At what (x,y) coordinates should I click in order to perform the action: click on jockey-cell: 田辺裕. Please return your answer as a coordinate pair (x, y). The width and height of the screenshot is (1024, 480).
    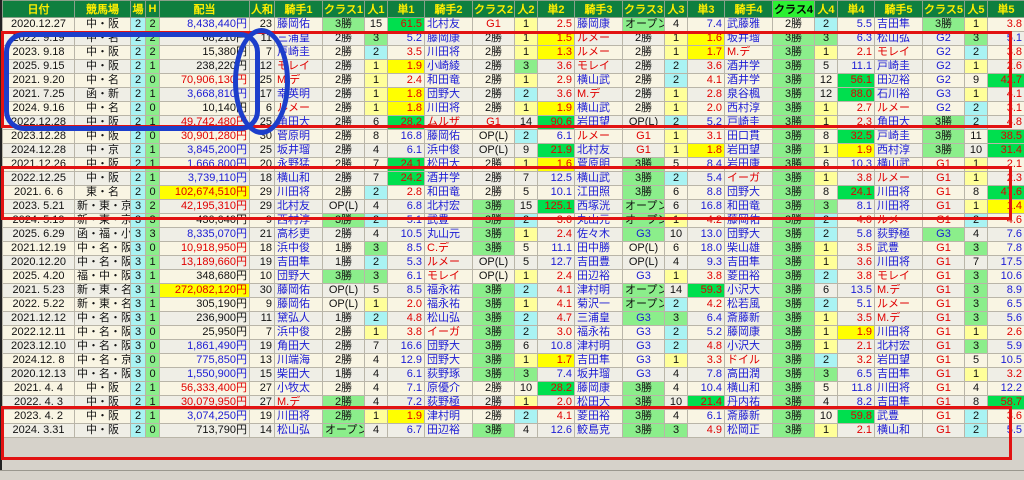
    Looking at the image, I should click on (599, 277).